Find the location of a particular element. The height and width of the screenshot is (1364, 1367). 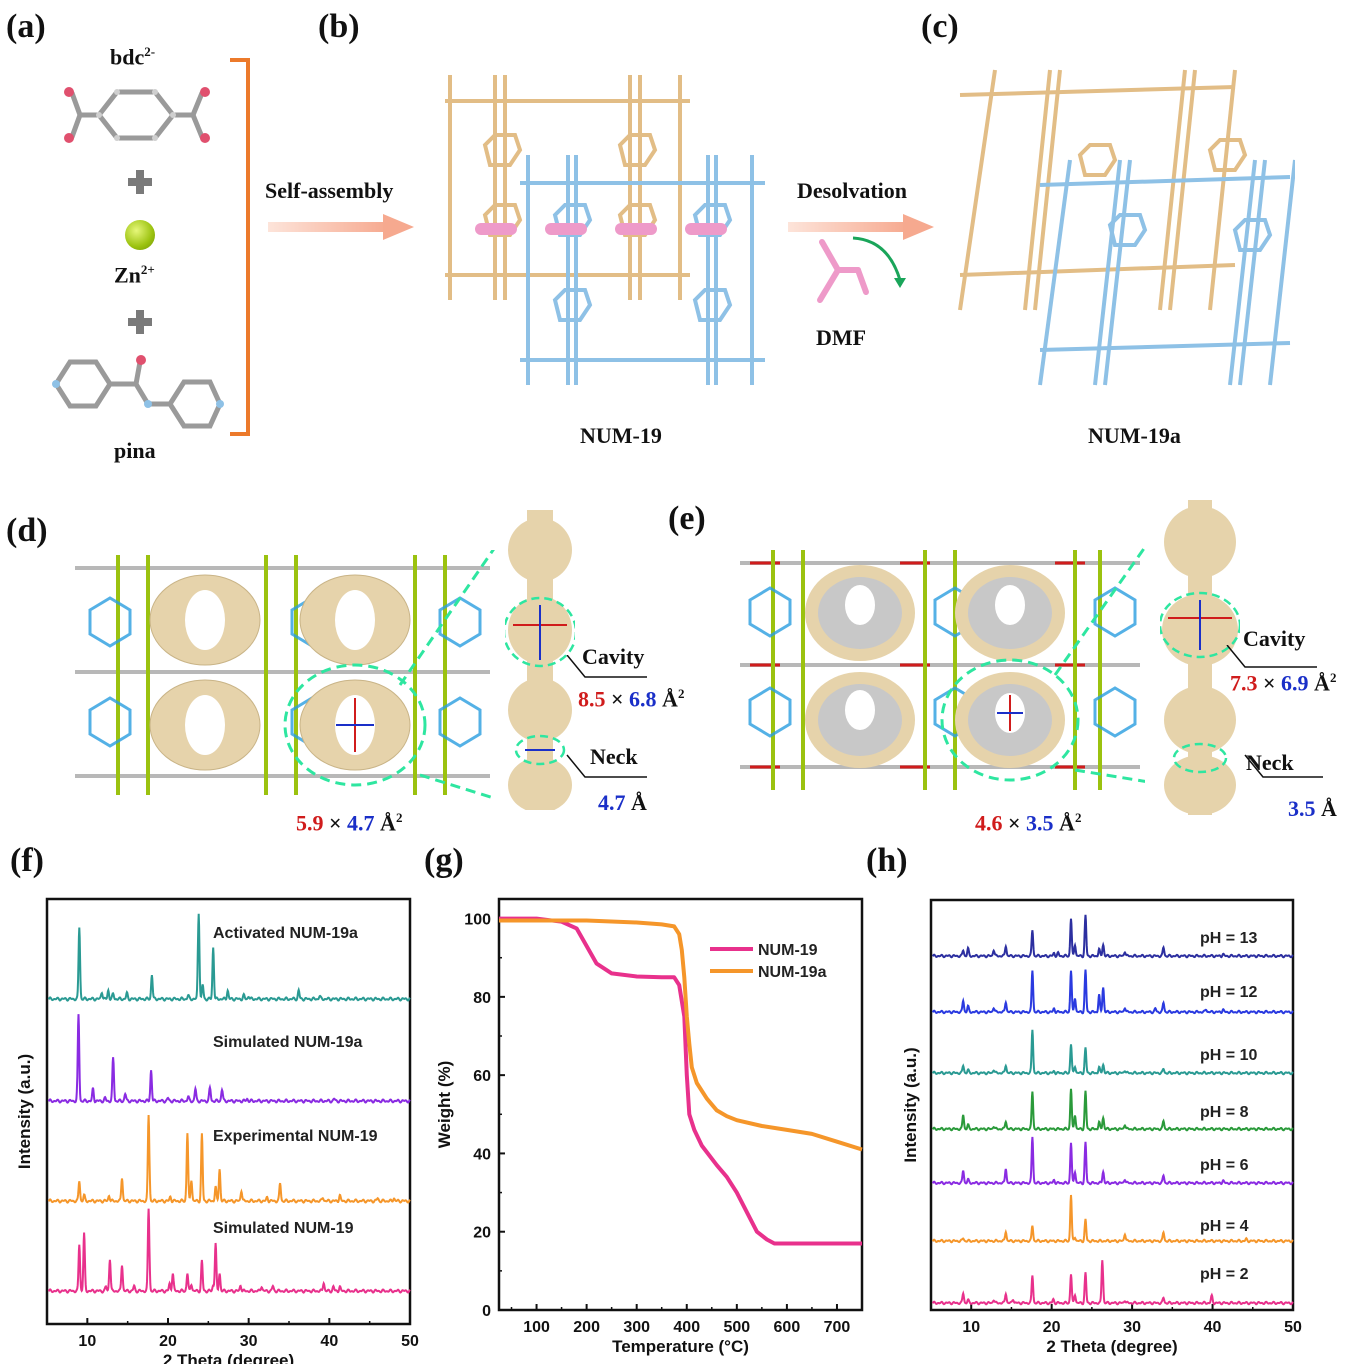

num19-caption: NUM-19 is located at coordinates (621, 435).